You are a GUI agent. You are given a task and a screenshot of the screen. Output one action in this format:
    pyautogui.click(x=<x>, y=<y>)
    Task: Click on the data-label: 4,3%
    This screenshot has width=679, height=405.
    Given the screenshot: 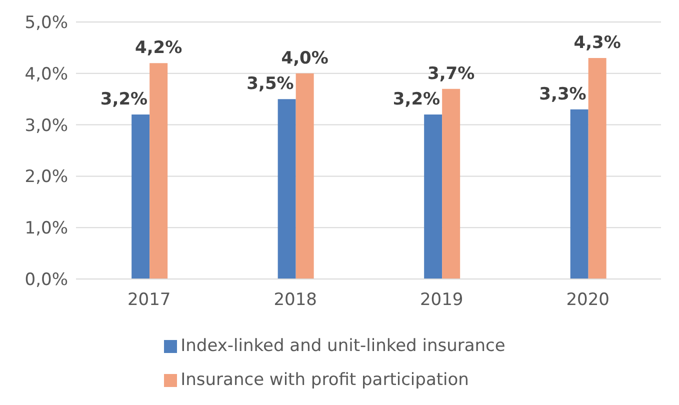 What is the action you would take?
    pyautogui.click(x=597, y=42)
    